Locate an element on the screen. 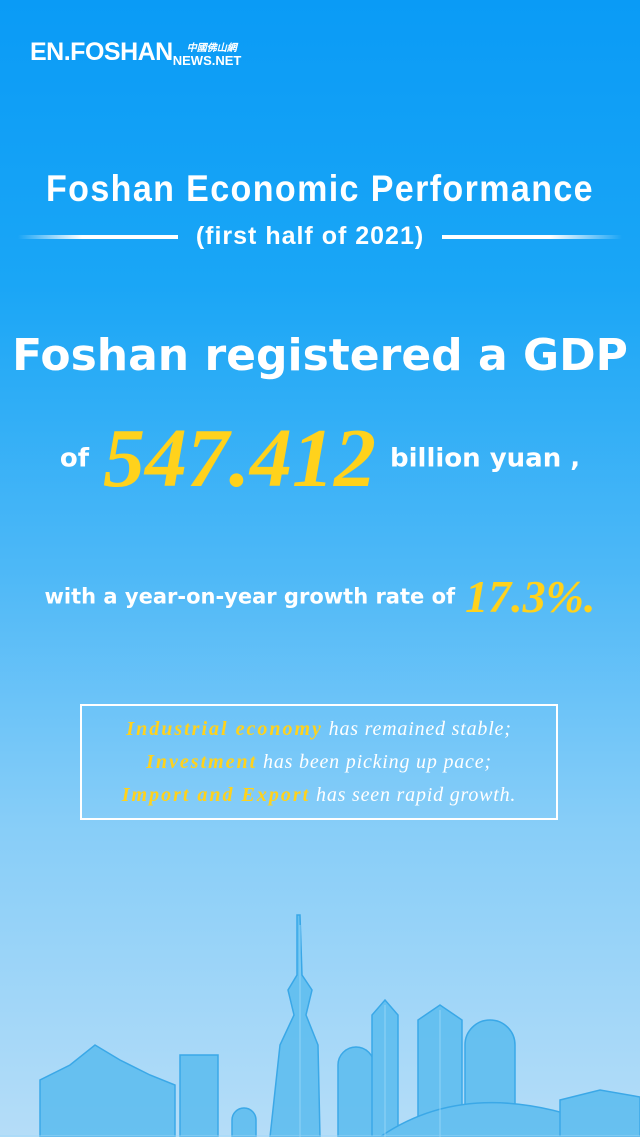 The height and width of the screenshot is (1137, 640). growth-line: with a year-on-year growth rate of 17.3%. is located at coordinates (320, 596).